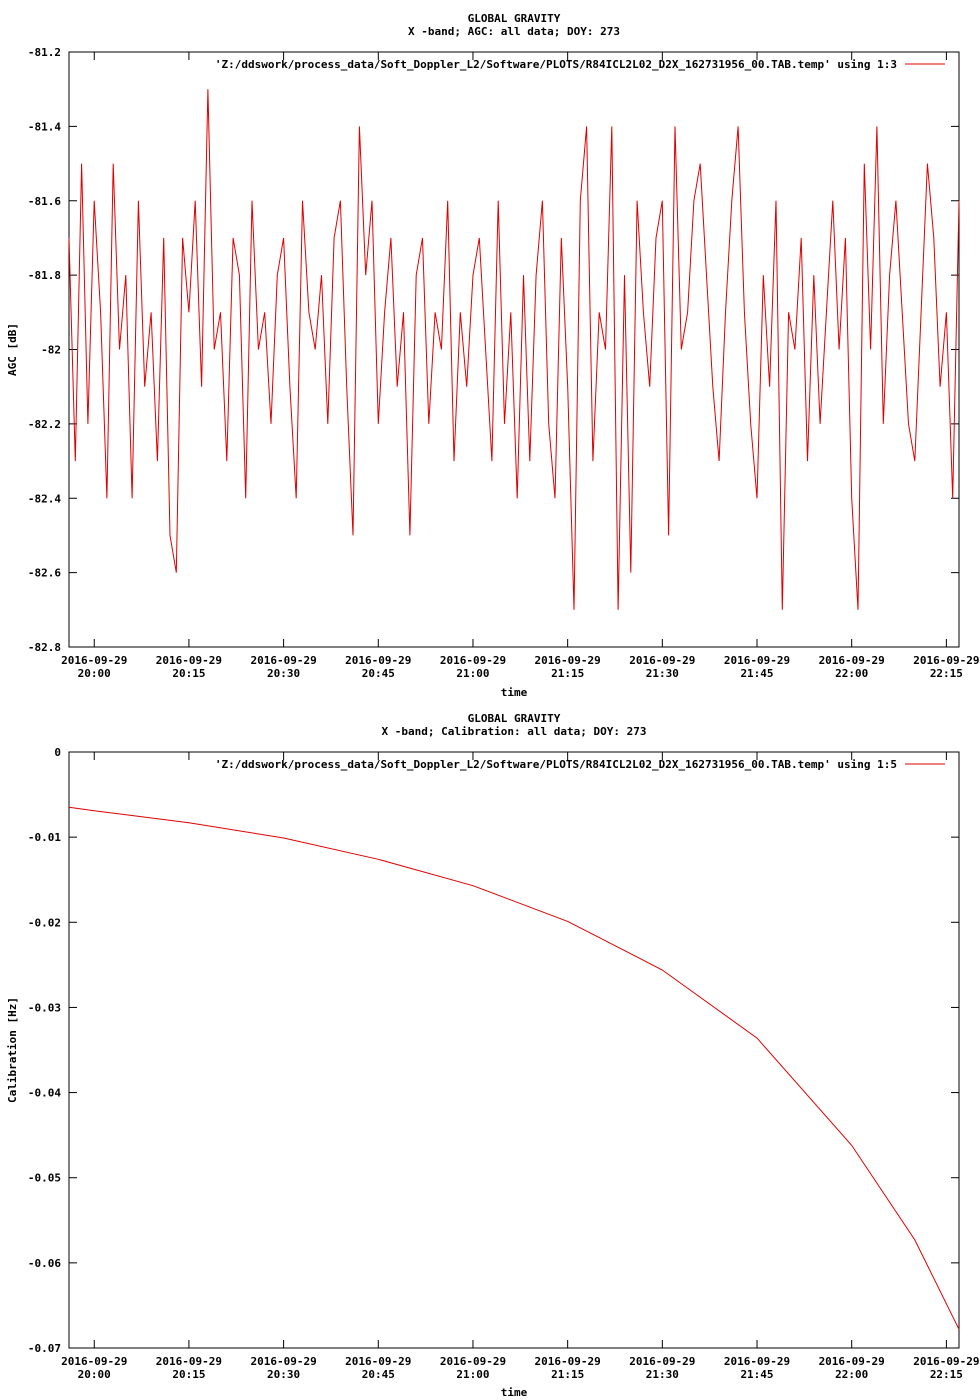 This screenshot has width=980, height=1400. Describe the element at coordinates (12, 349) in the screenshot. I see `y-axis-label: AGC [dB]` at that location.